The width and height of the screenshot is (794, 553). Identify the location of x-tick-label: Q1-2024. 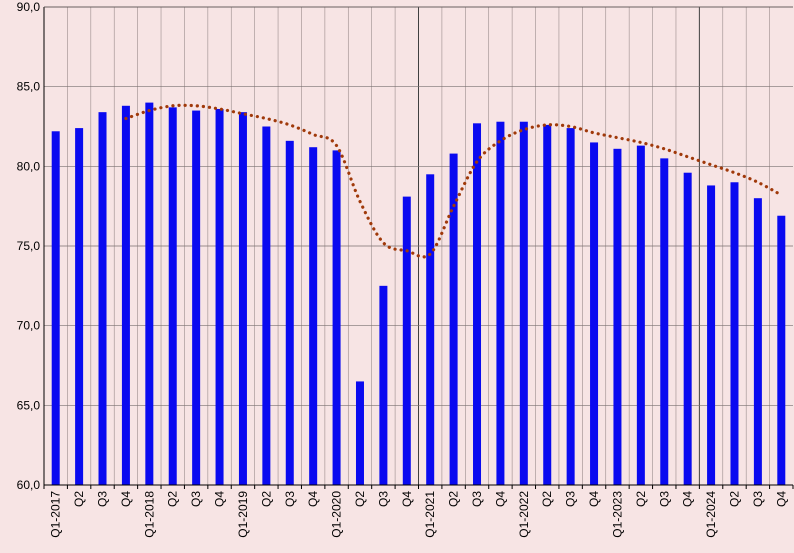
(711, 514).